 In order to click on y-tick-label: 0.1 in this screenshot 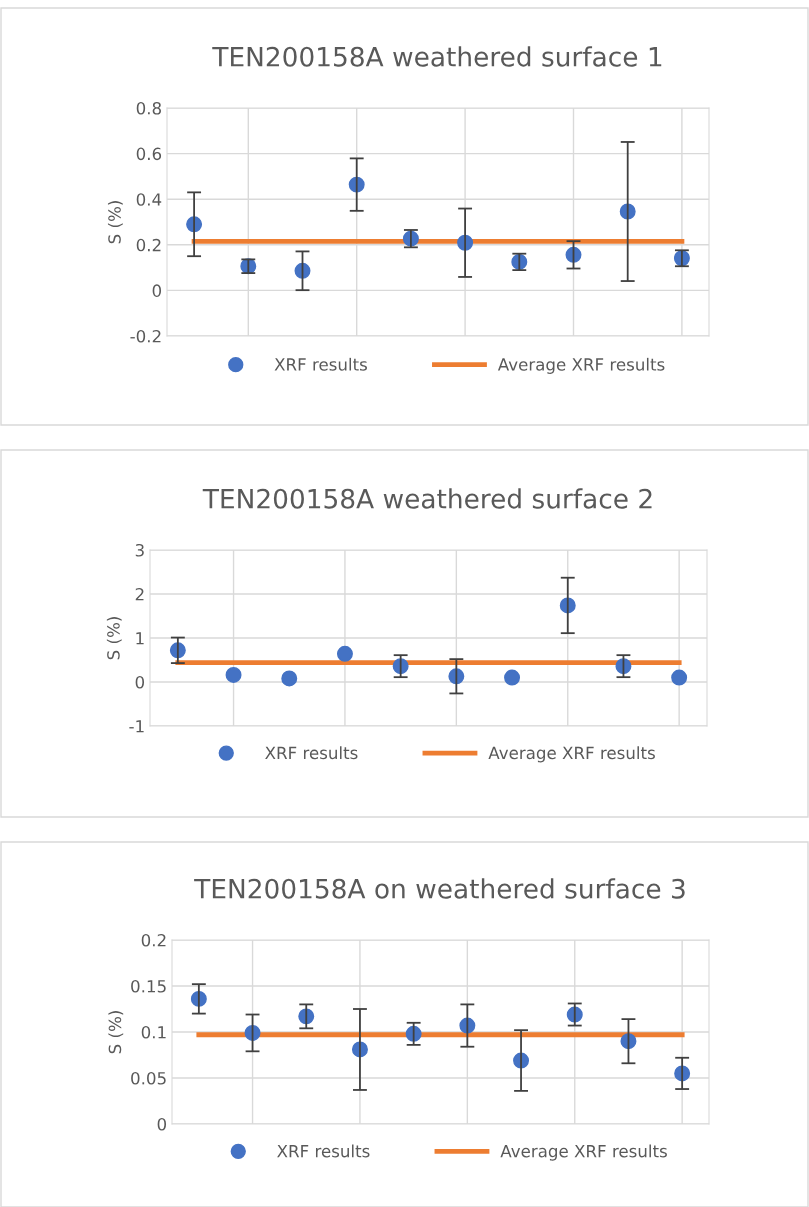, I will do `click(153, 1032)`.